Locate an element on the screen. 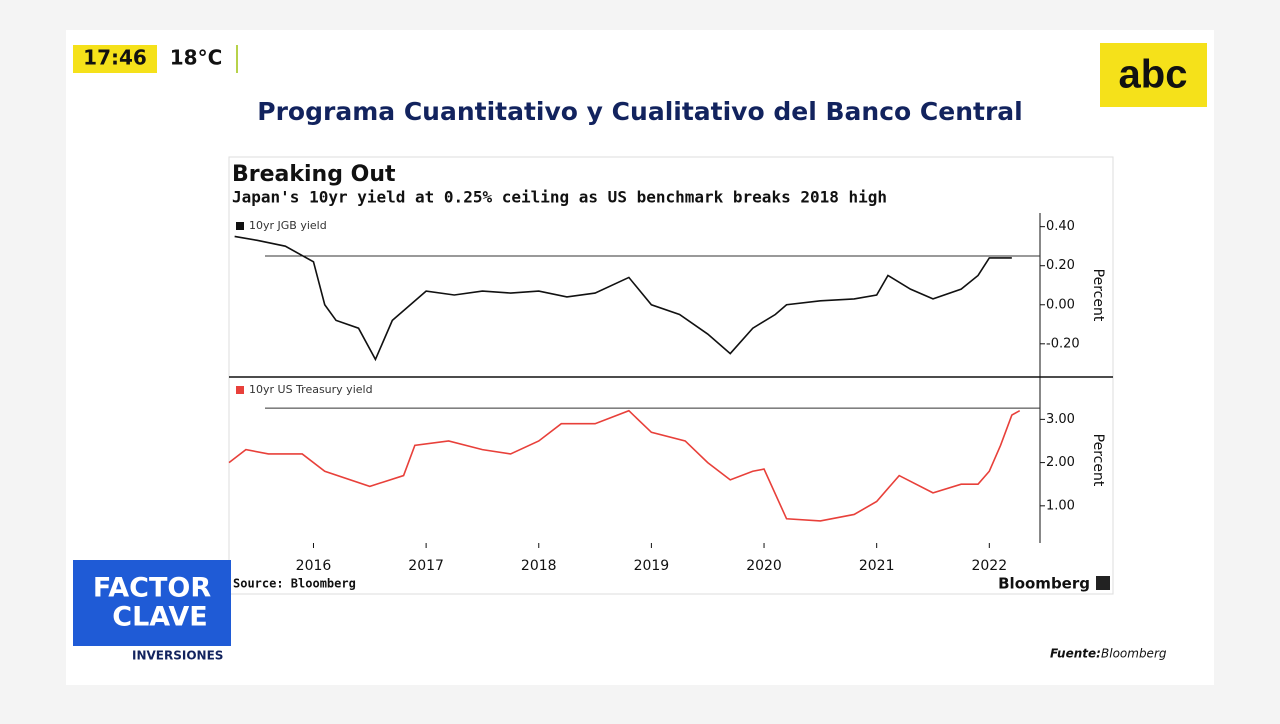 The height and width of the screenshot is (724, 1280). footer-source: Bloomberg is located at coordinates (1134, 654).